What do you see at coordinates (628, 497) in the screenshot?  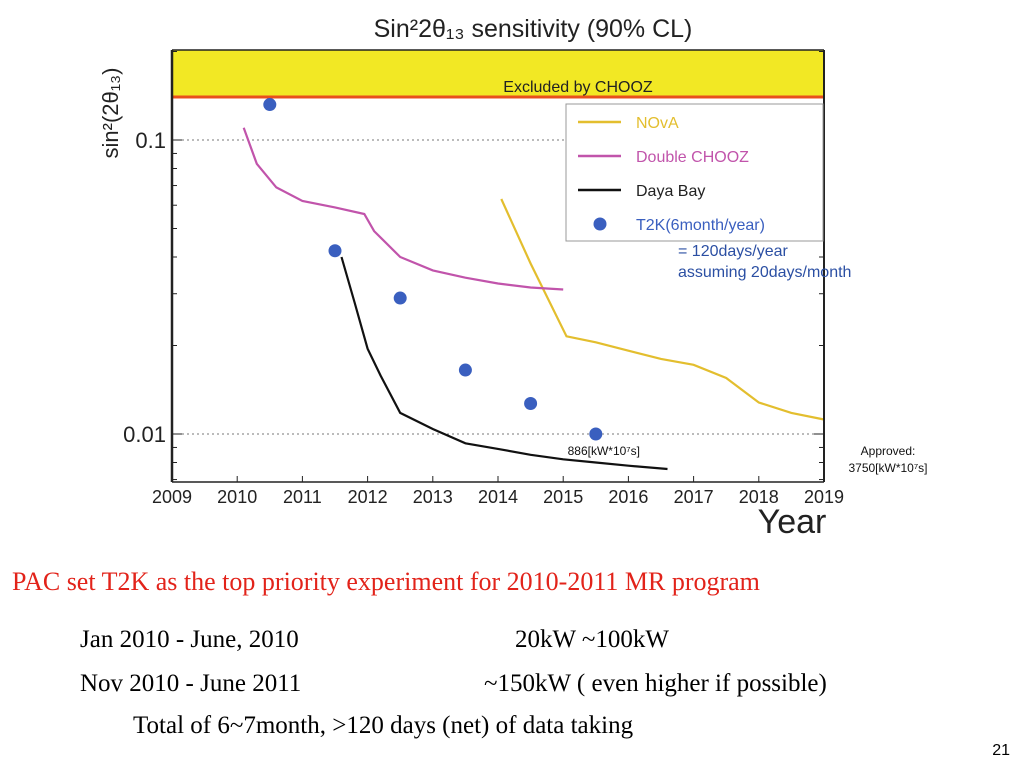 I see `x-tick-label: 2016` at bounding box center [628, 497].